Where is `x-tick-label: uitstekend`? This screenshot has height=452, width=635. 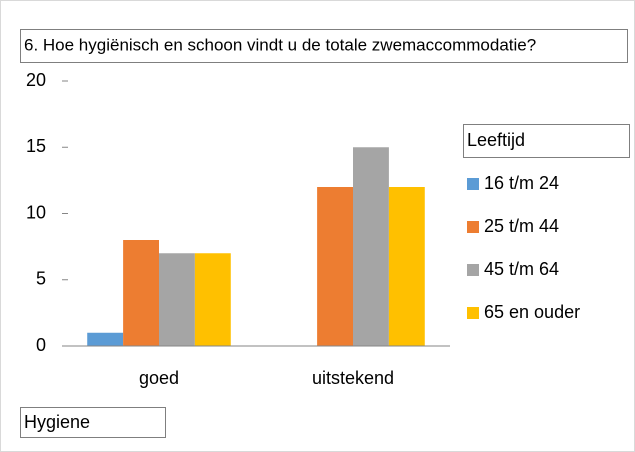
x-tick-label: uitstekend is located at coordinates (353, 378).